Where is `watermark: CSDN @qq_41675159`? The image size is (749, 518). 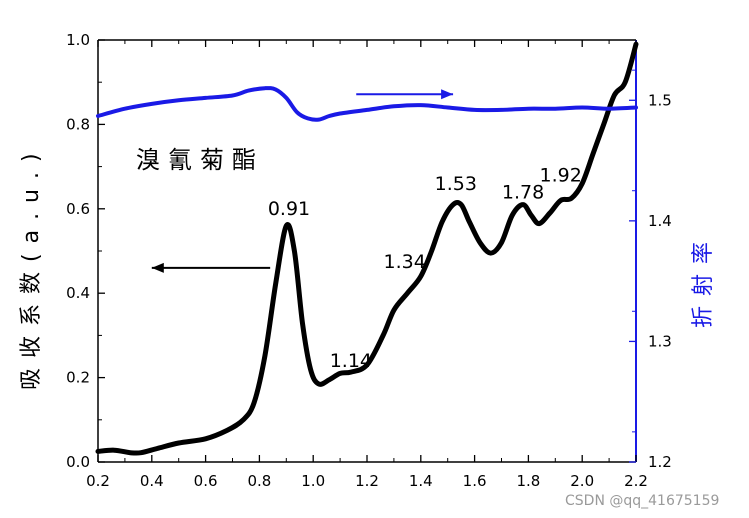 watermark: CSDN @qq_41675159 is located at coordinates (642, 501).